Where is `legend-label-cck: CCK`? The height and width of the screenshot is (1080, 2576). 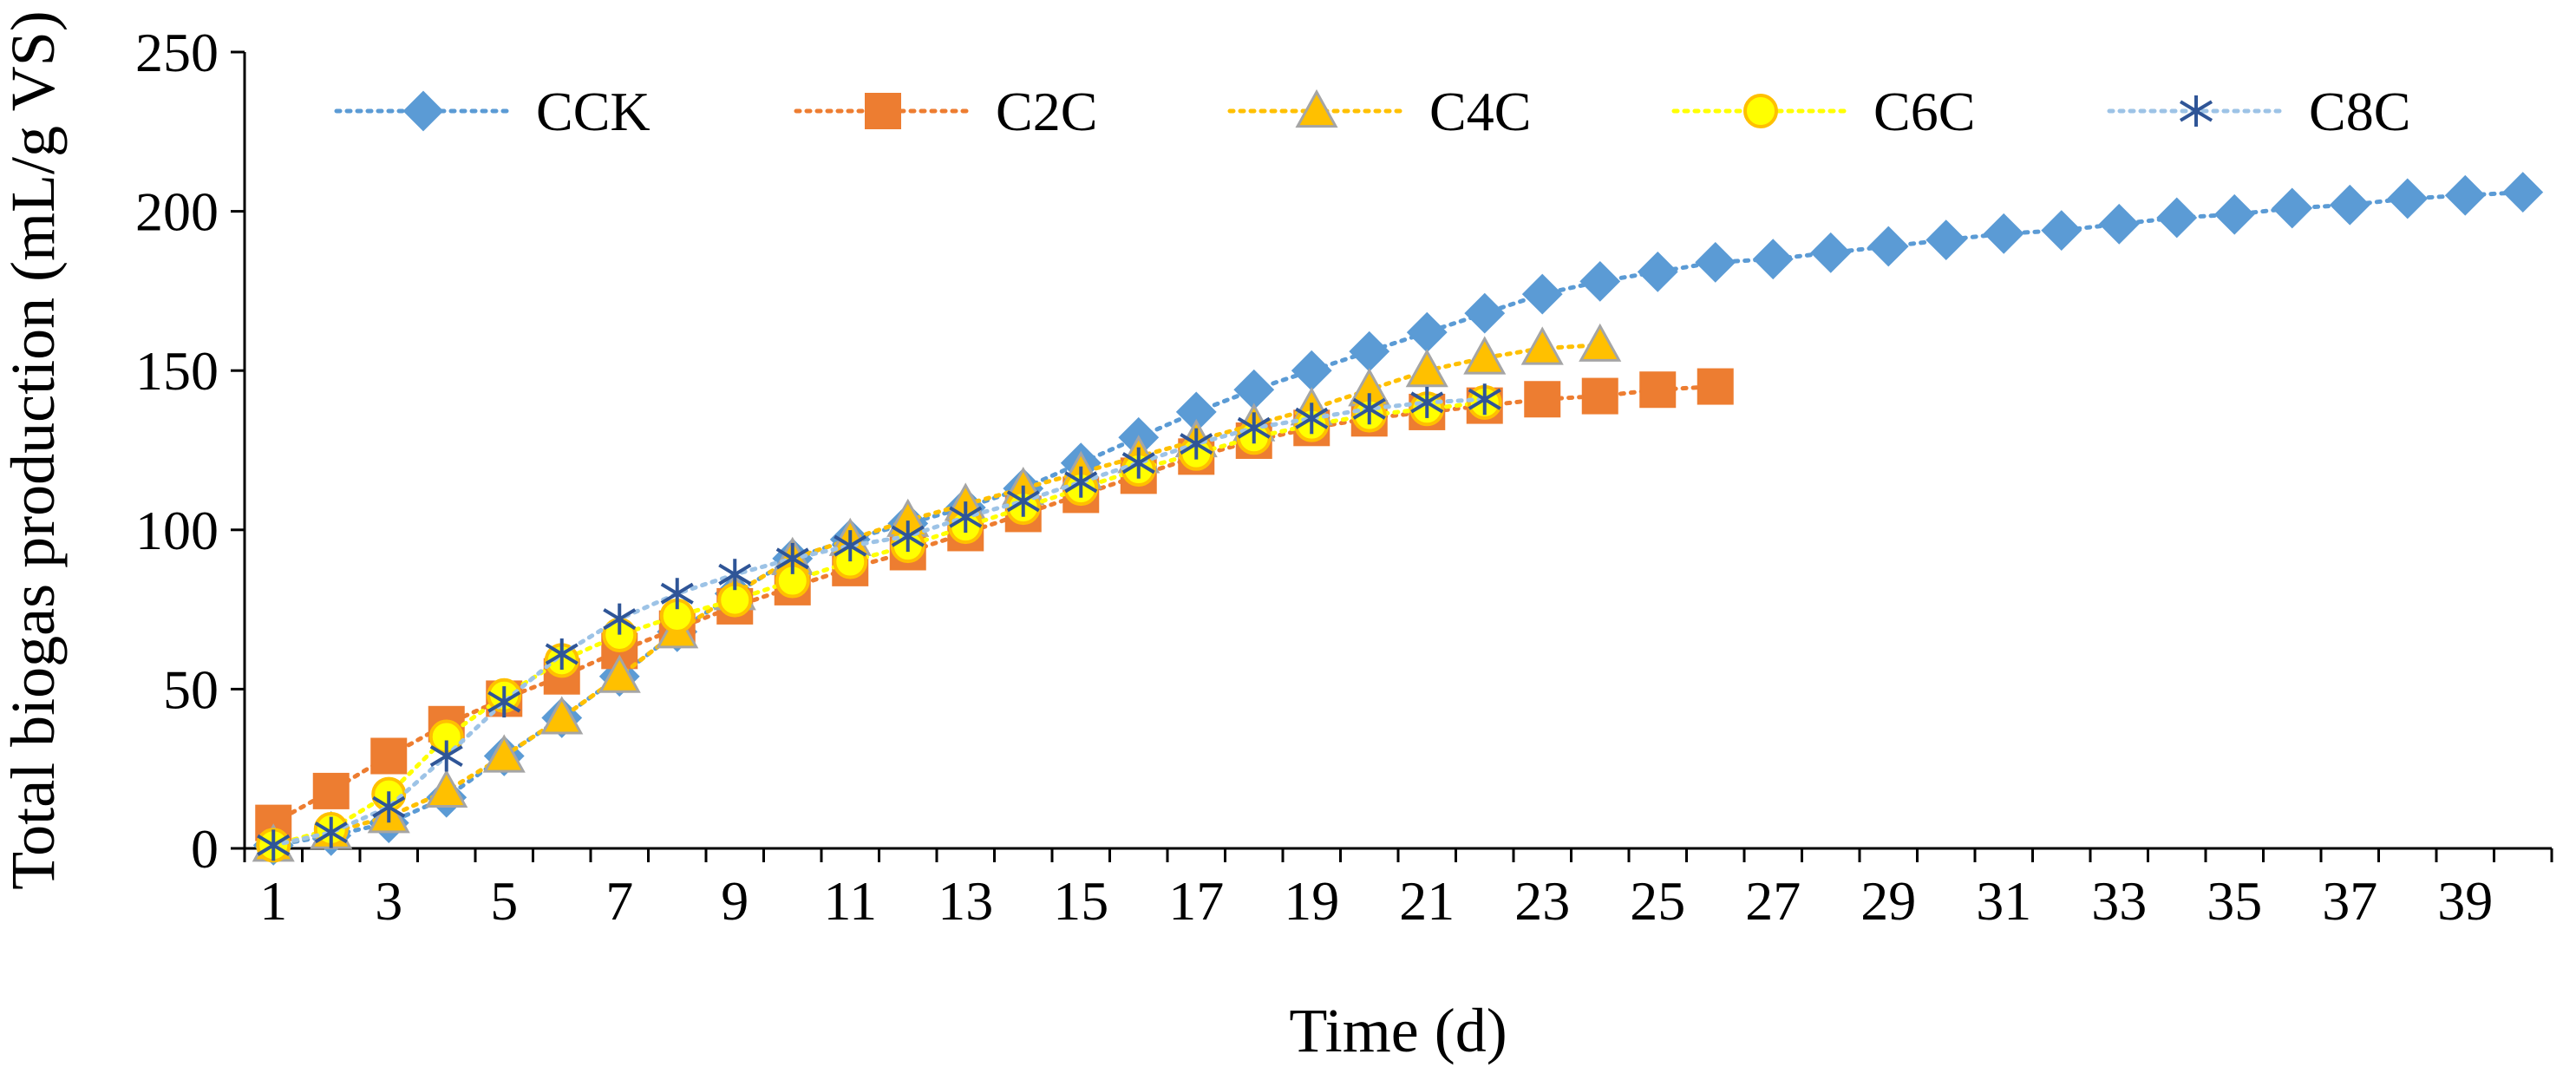 legend-label-cck: CCK is located at coordinates (593, 111).